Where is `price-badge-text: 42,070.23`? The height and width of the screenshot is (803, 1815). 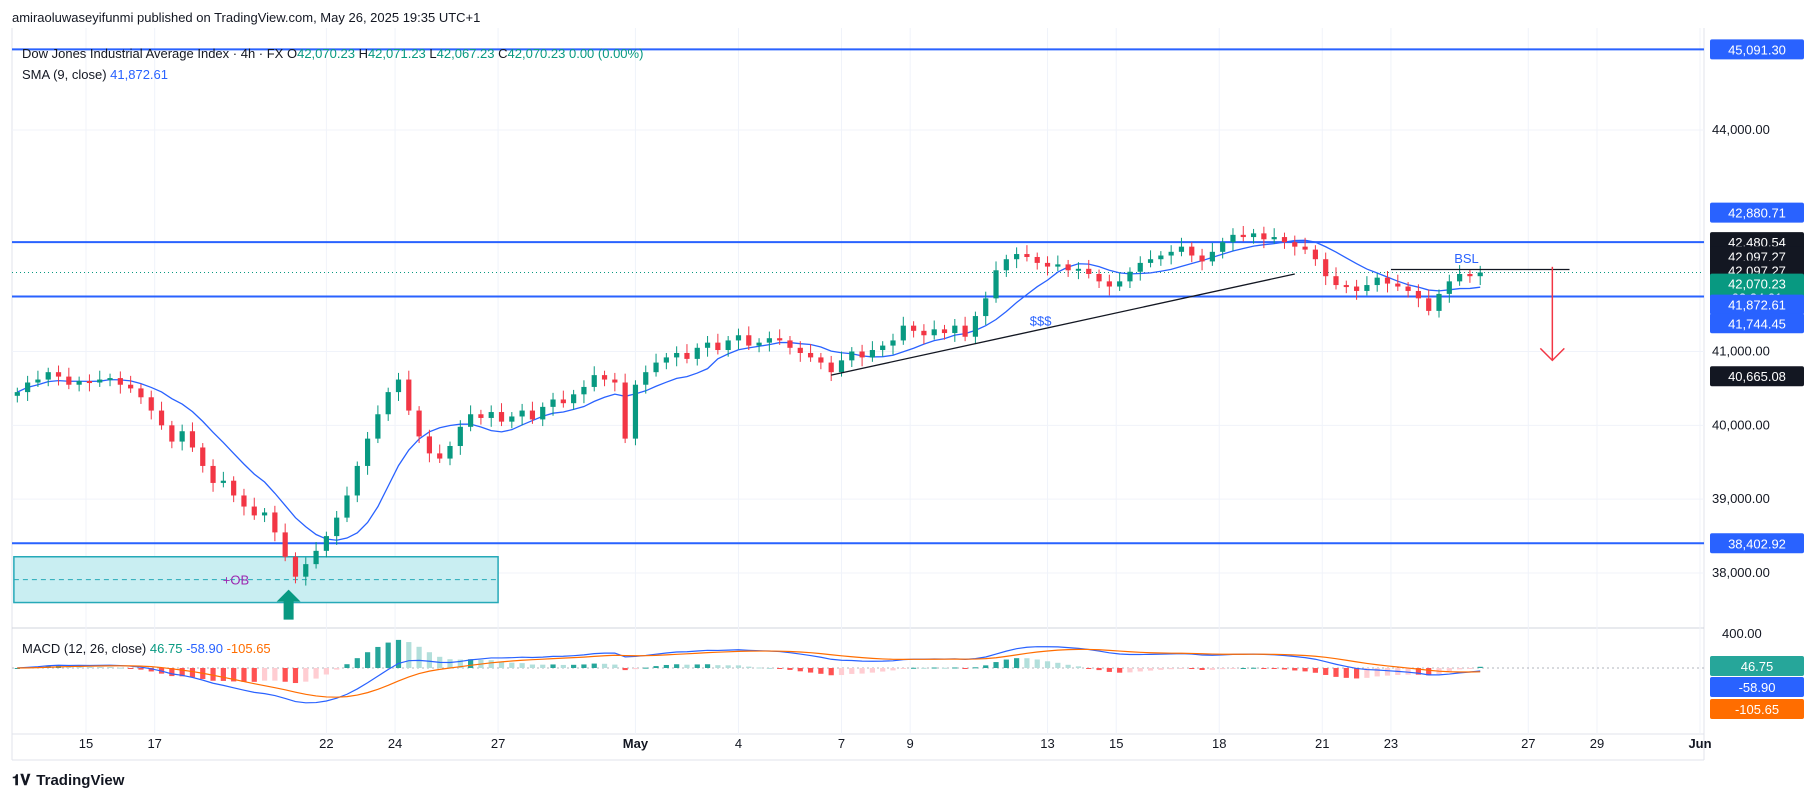
price-badge-text: 42,070.23 is located at coordinates (1757, 284).